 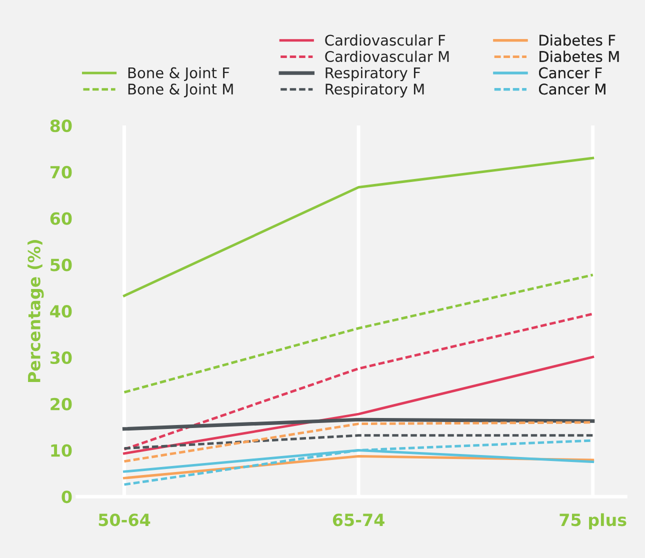 I want to click on x-tick-label: 75 plus, so click(x=593, y=521).